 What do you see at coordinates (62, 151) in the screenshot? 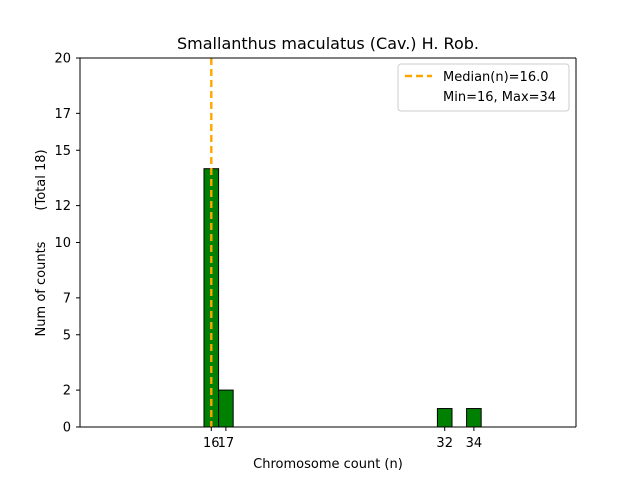
I see `y-tick-label-15: 15` at bounding box center [62, 151].